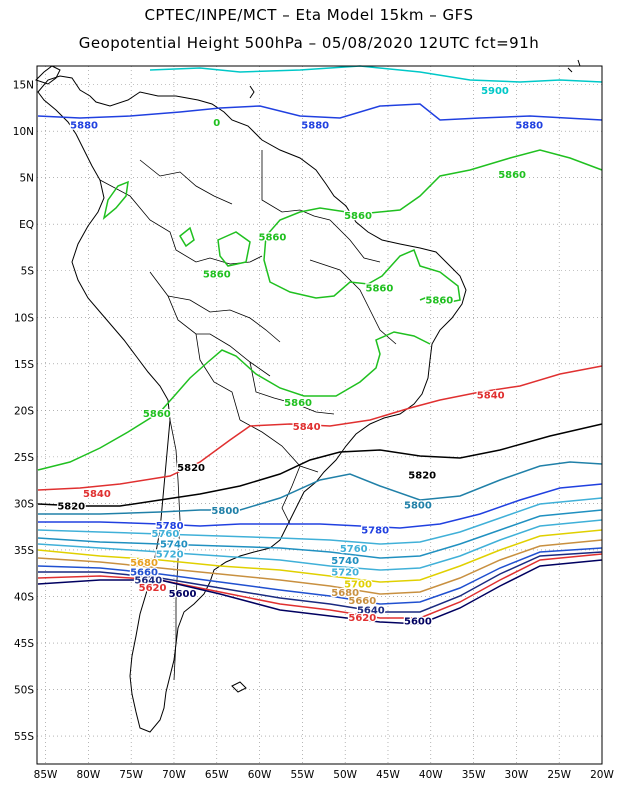  Describe the element at coordinates (309, 15) in the screenshot. I see `map-title: CPTEC/INPE/MCT – Eta Model 15km – GFS` at that location.